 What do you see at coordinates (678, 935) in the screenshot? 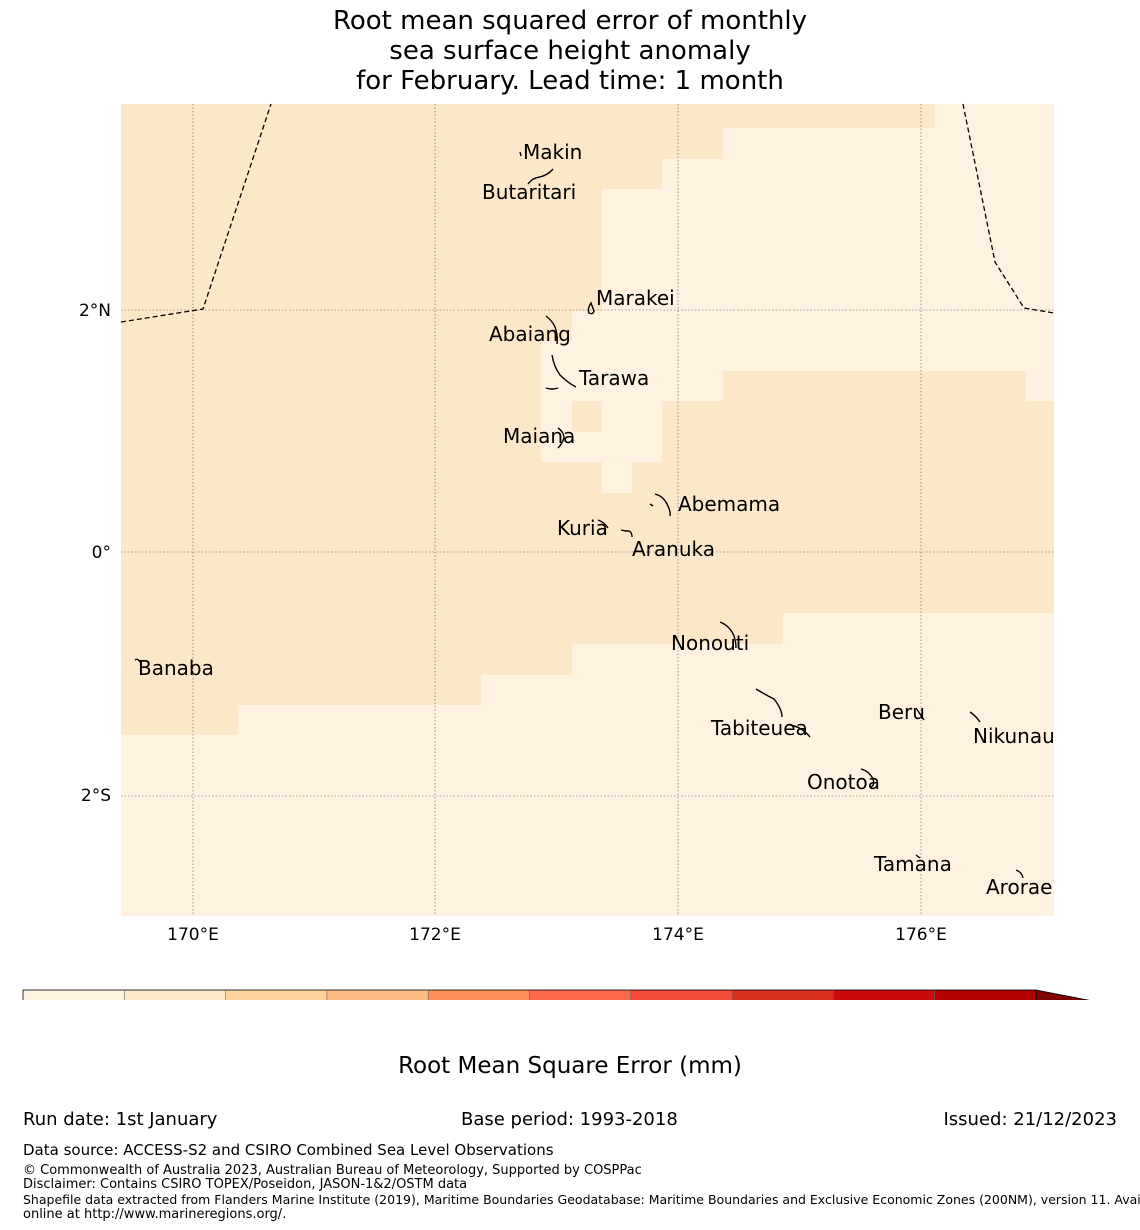
I see `lon-tick-174: 174°E` at bounding box center [678, 935].